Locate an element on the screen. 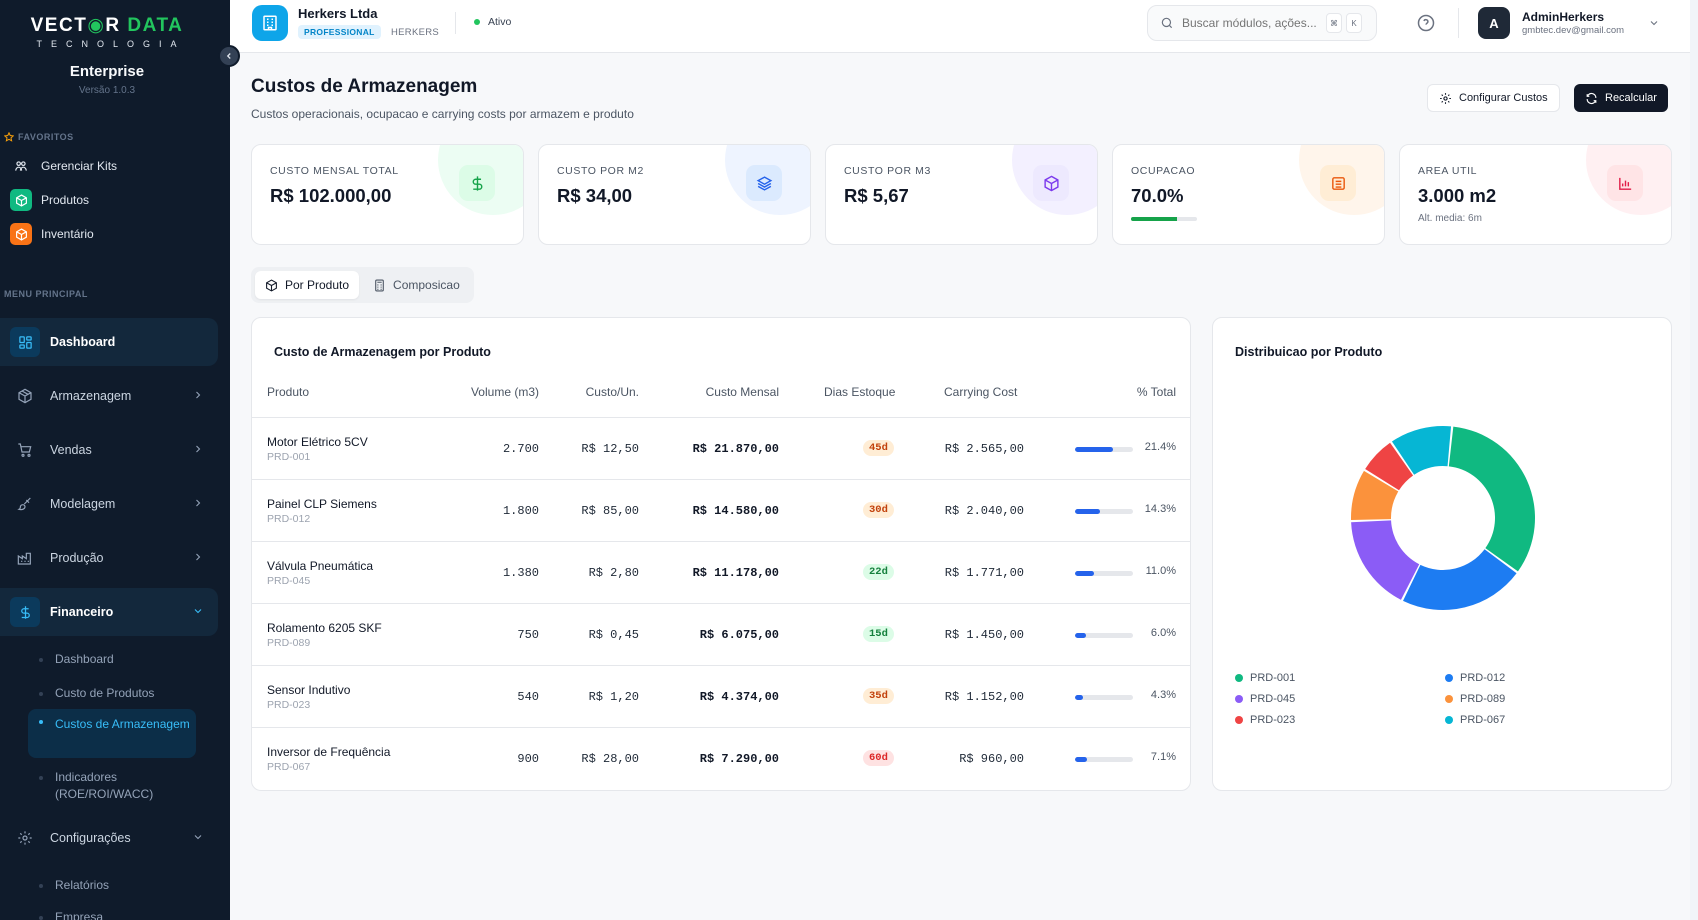 This screenshot has height=920, width=1698. page-scrollbar is located at coordinates (1694, 460).